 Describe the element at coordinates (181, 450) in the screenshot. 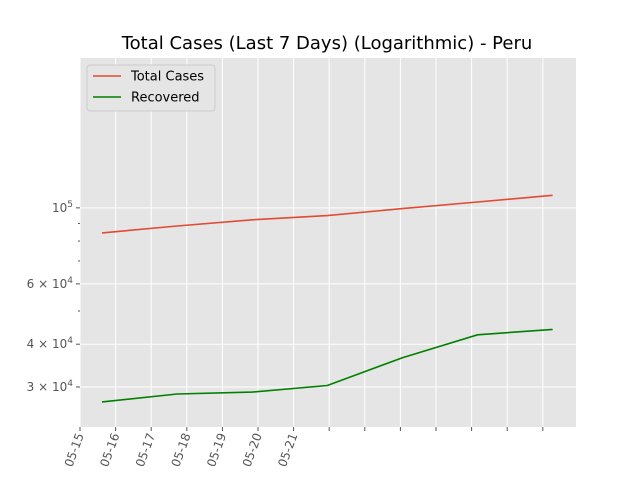

I see `x-tick-label: 05-18` at that location.